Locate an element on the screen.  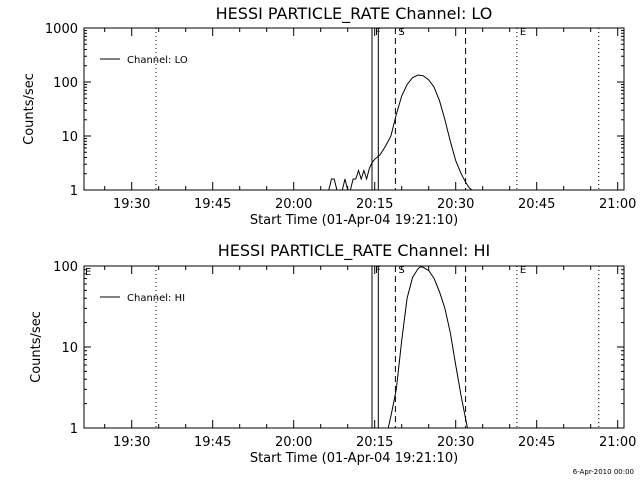
chart-title: HESSI PARTICLE_RATE Channel: HI is located at coordinates (354, 251).